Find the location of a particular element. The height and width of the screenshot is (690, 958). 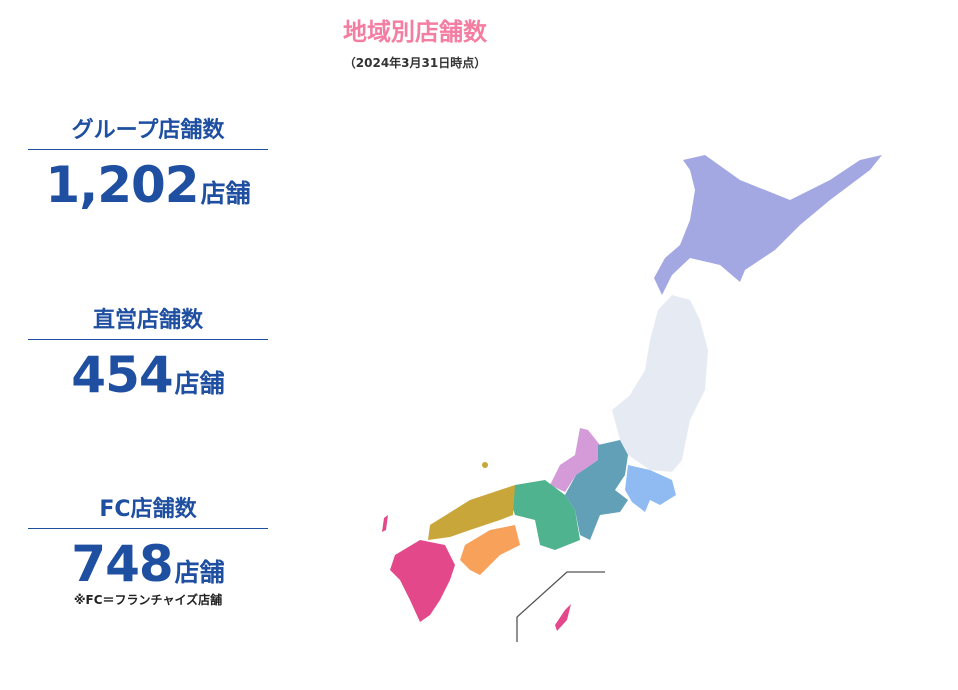

island-tsushima is located at coordinates (385, 523).